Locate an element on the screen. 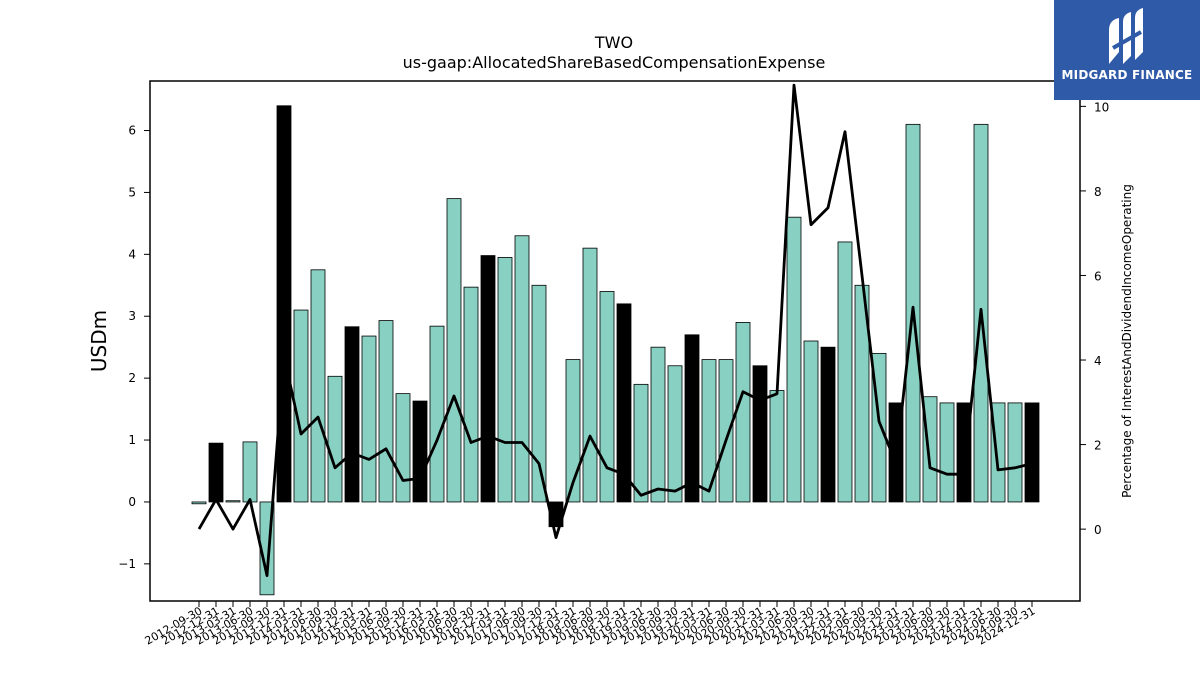 The width and height of the screenshot is (1200, 675). y2-axis-ticks: 0 2 4 6 8 10 is located at coordinates (1094, 318).